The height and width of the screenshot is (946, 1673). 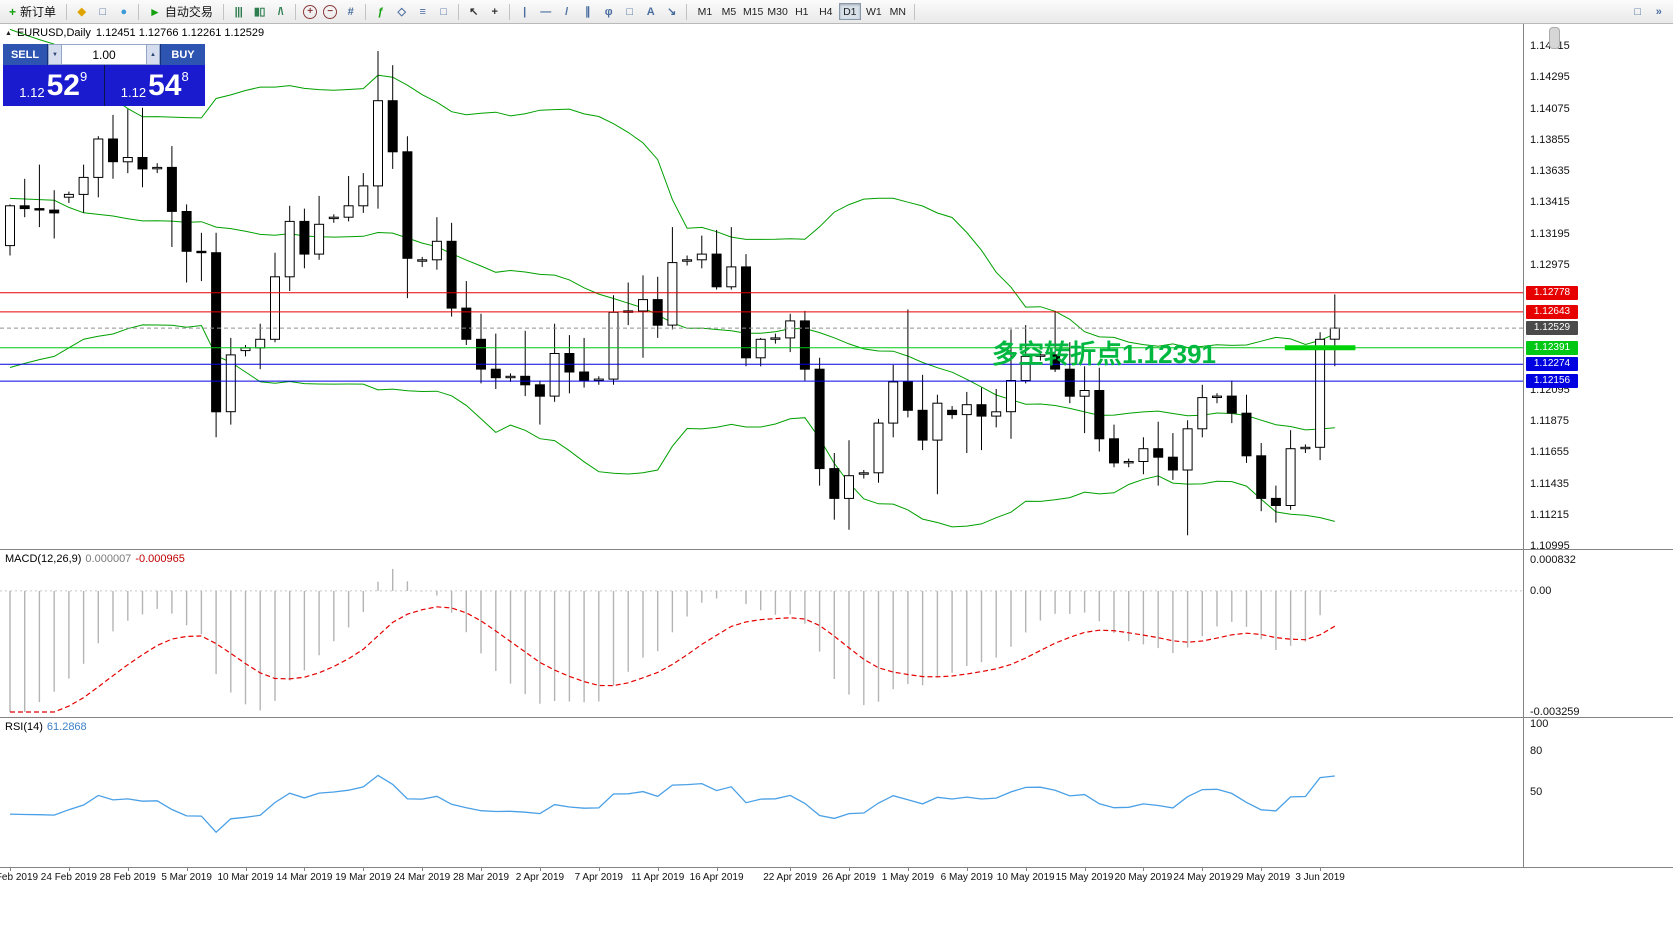 I want to click on horizontal-line-icon: —, so click(x=545, y=11).